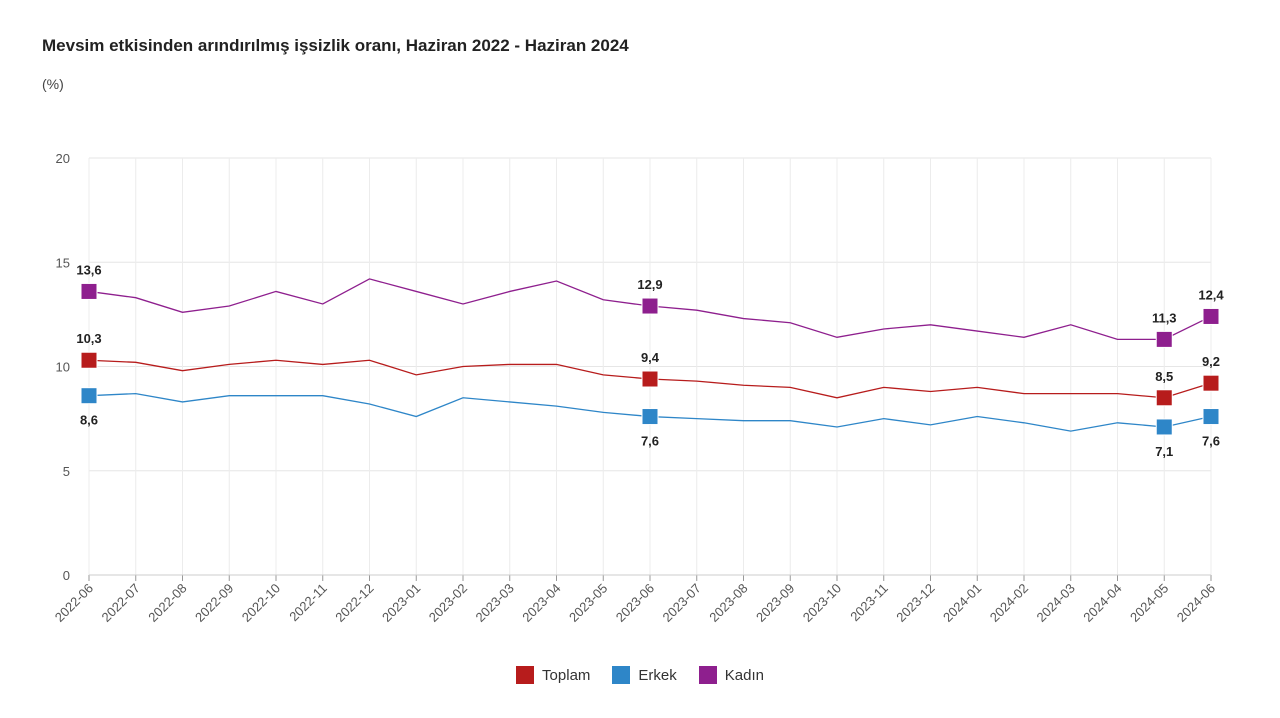  I want to click on x-tick-label: 2022-07, so click(121, 603).